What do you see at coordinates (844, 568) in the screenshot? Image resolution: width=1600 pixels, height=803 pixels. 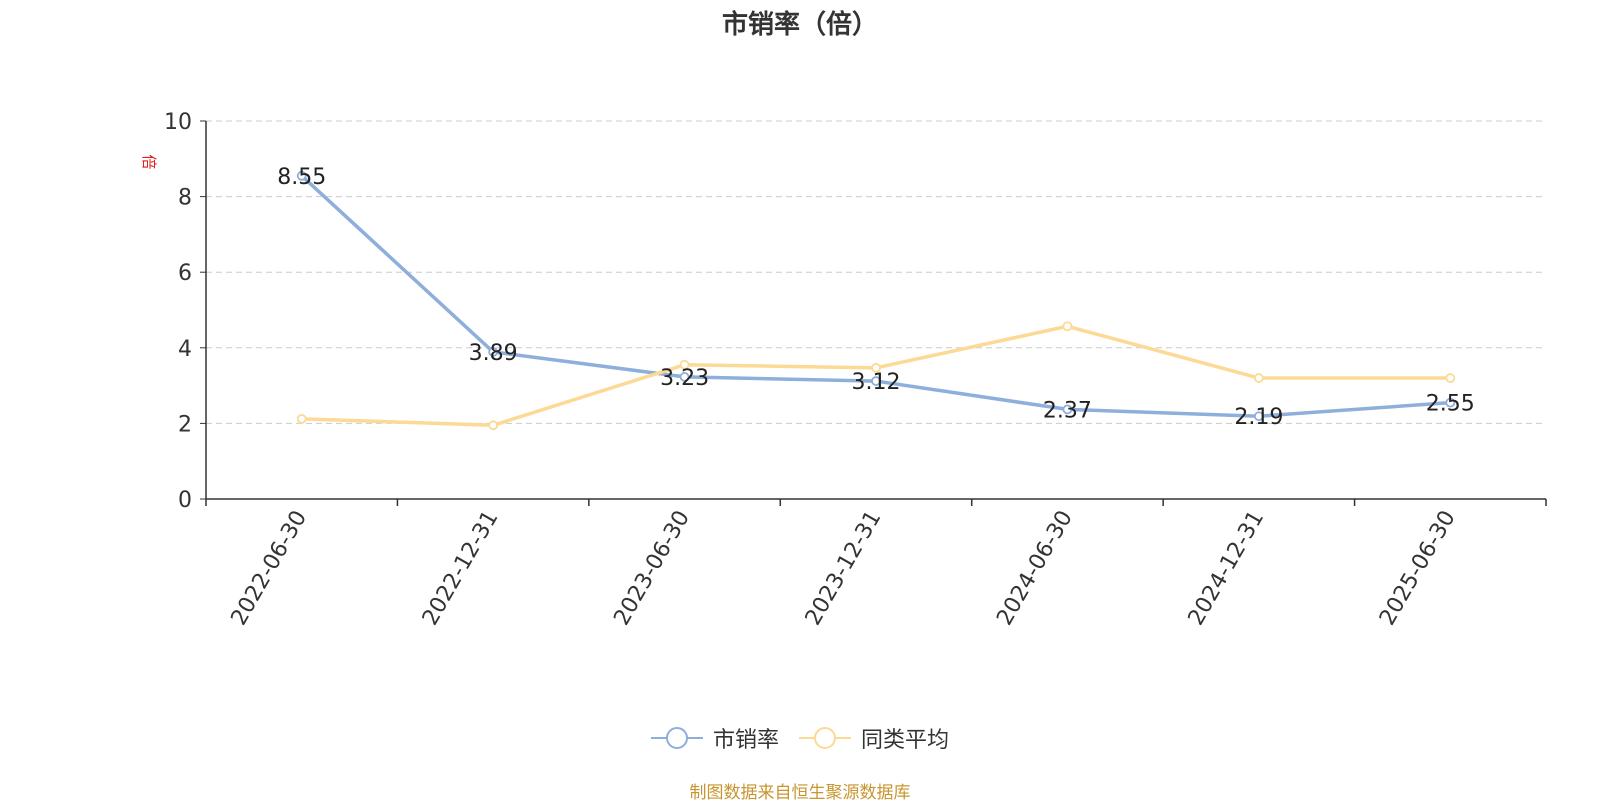 I see `x-tick-label: 2023-12-31` at bounding box center [844, 568].